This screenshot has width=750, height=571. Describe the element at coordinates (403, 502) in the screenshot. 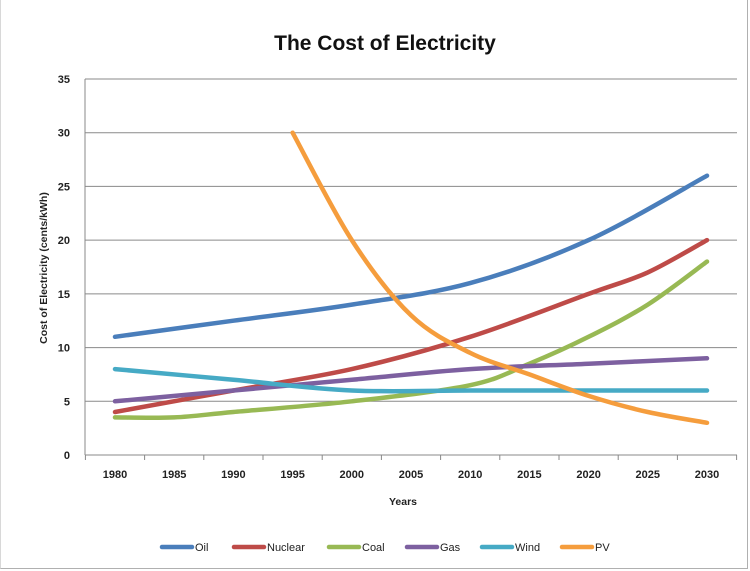

I see `x-axis-label: Years` at that location.